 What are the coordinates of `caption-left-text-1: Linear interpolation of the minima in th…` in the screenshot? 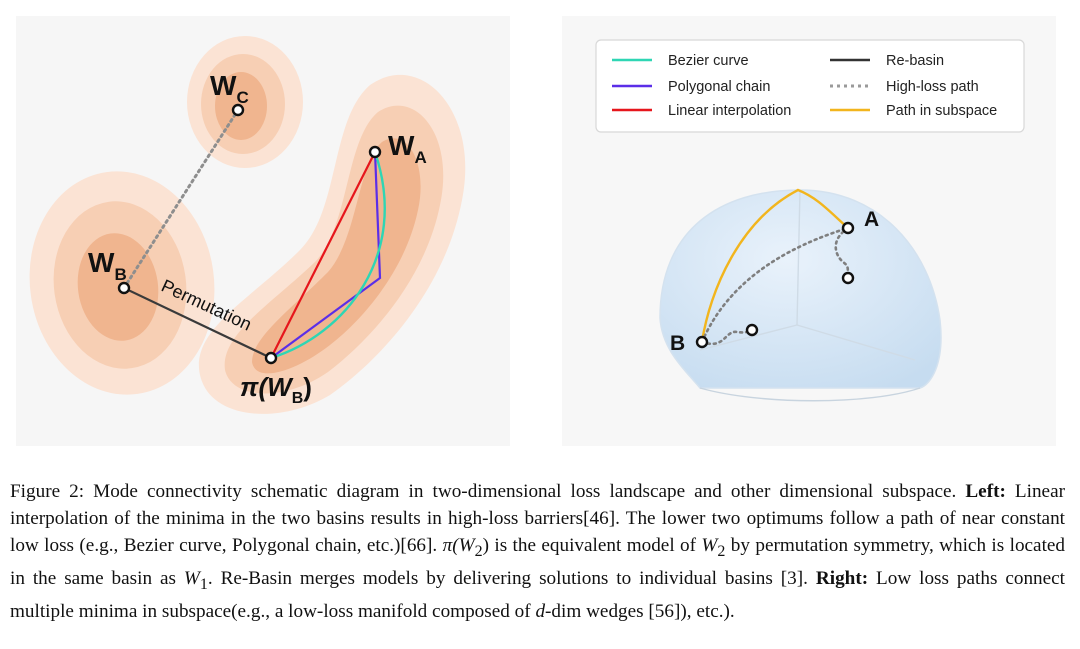 It's located at (537, 518).